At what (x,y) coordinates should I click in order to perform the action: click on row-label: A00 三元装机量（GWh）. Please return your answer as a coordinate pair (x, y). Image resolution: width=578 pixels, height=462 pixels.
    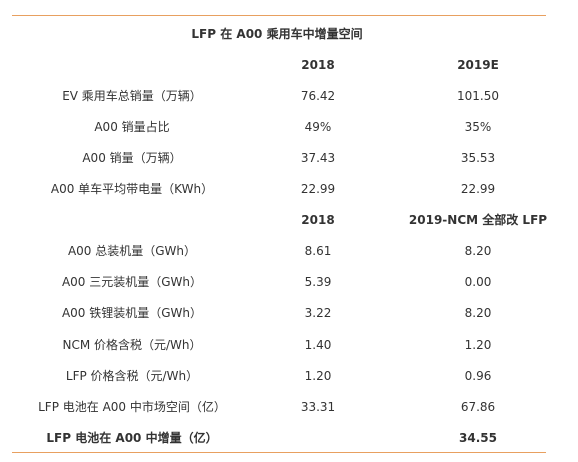
    Looking at the image, I should click on (132, 282).